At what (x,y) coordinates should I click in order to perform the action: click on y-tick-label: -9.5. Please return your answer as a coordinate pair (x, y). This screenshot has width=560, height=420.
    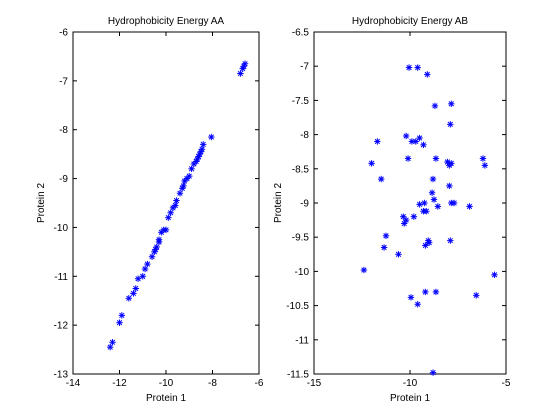
    Looking at the image, I should click on (301, 238).